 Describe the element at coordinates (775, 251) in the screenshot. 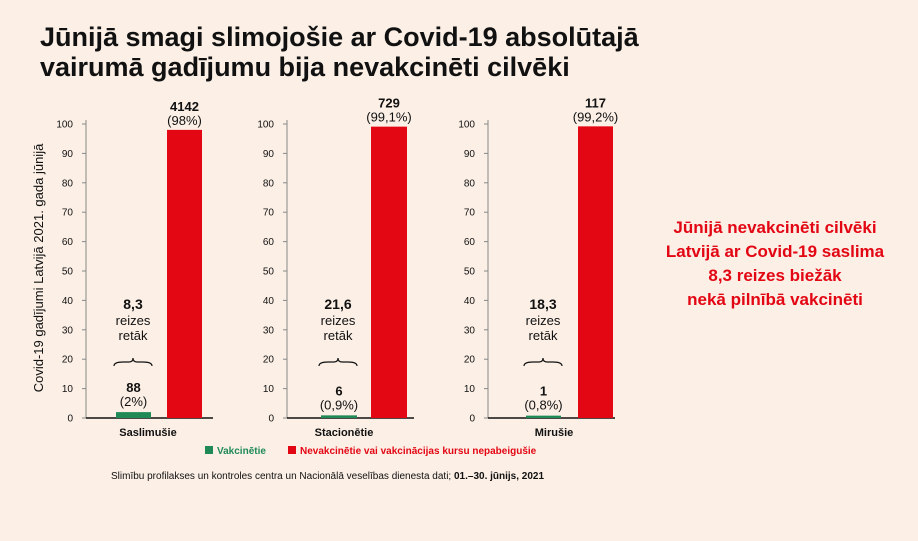

I see `side-note-line-2: Latvijā ar Covid-19 saslima` at that location.